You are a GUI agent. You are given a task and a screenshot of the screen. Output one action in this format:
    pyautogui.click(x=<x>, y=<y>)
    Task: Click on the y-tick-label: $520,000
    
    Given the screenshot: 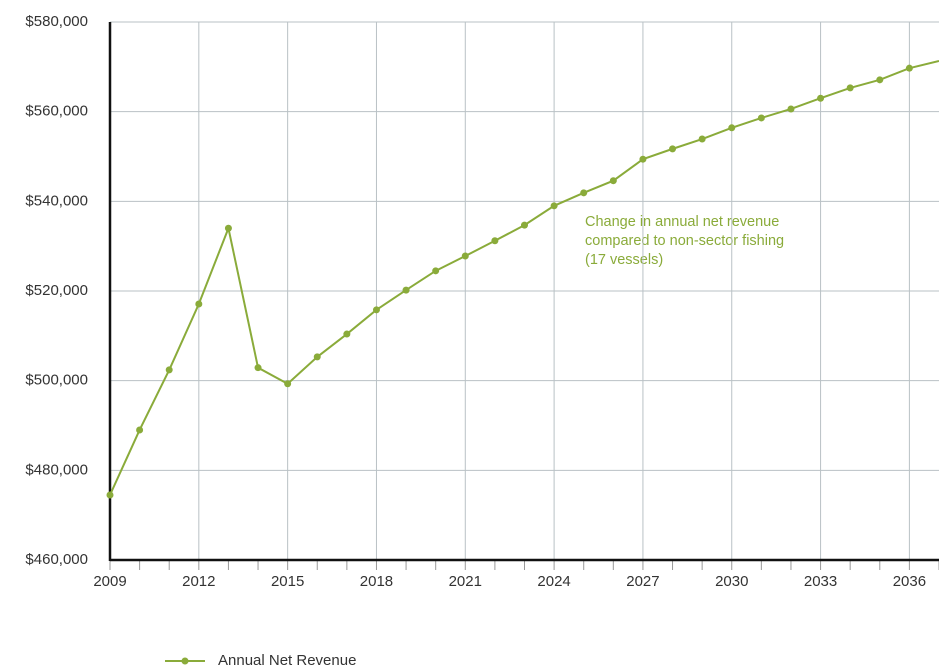 What is the action you would take?
    pyautogui.click(x=56, y=290)
    